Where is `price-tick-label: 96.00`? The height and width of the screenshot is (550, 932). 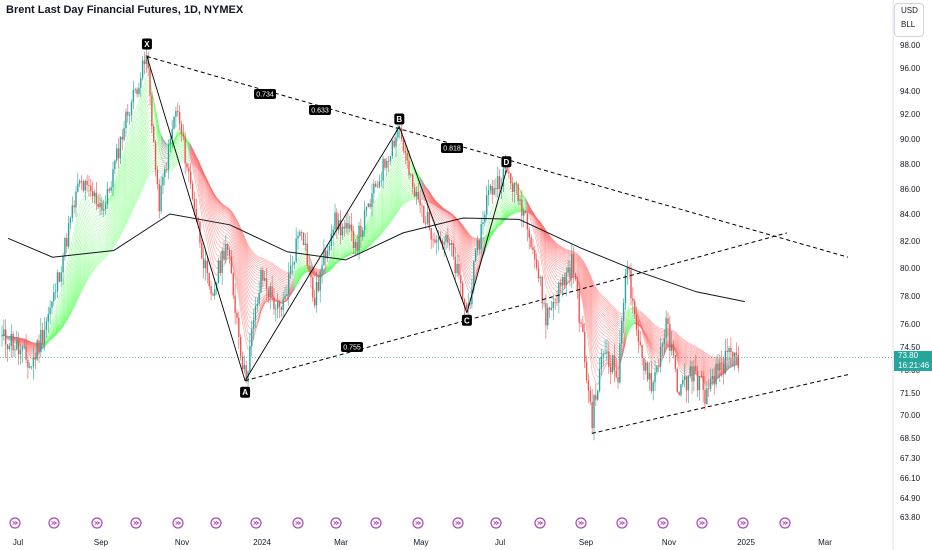 price-tick-label: 96.00 is located at coordinates (910, 68).